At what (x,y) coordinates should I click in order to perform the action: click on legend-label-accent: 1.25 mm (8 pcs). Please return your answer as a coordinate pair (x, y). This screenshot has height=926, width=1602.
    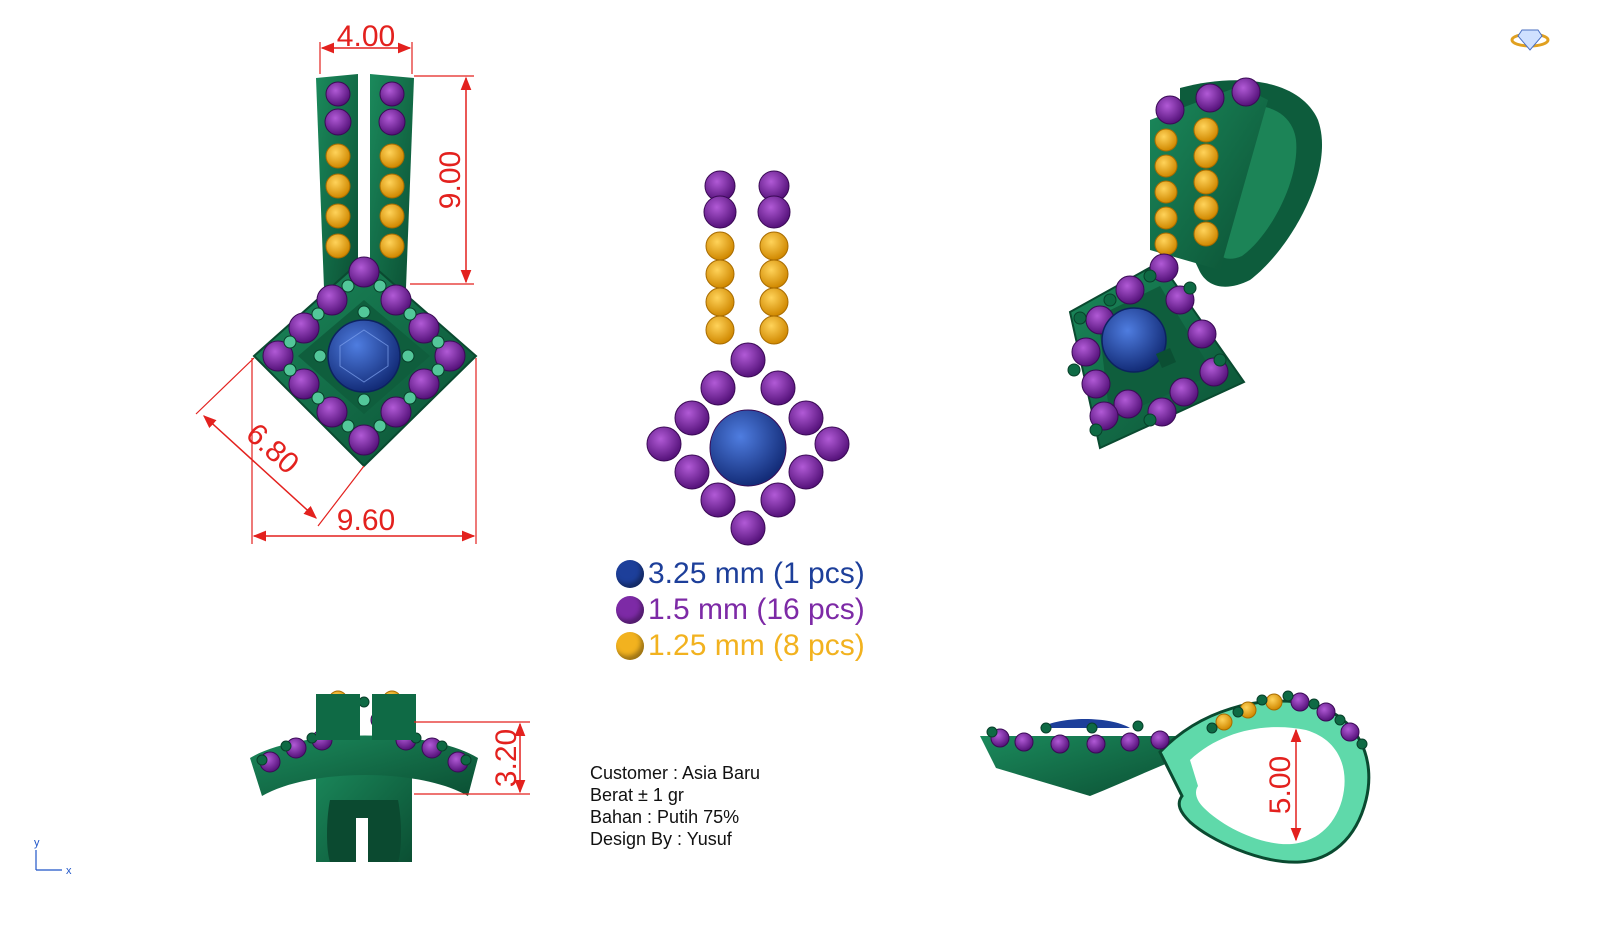
    Looking at the image, I should click on (756, 645).